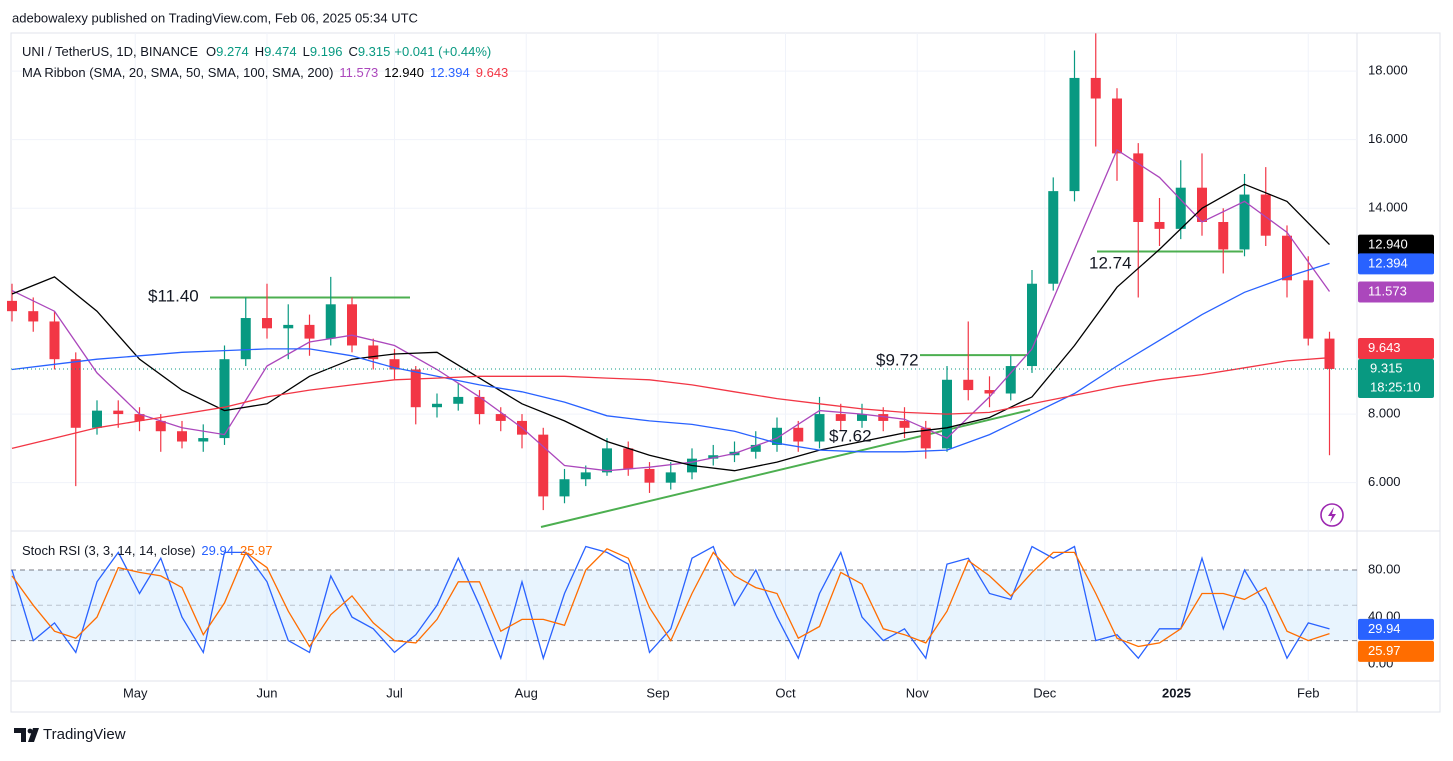  I want to click on stoch-value: 29.94, so click(217, 550).